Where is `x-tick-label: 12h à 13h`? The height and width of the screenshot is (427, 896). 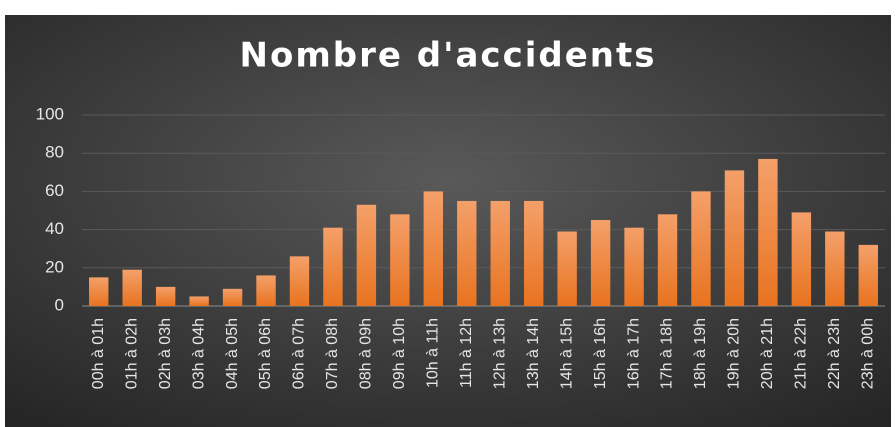 x-tick-label: 12h à 13h is located at coordinates (499, 353).